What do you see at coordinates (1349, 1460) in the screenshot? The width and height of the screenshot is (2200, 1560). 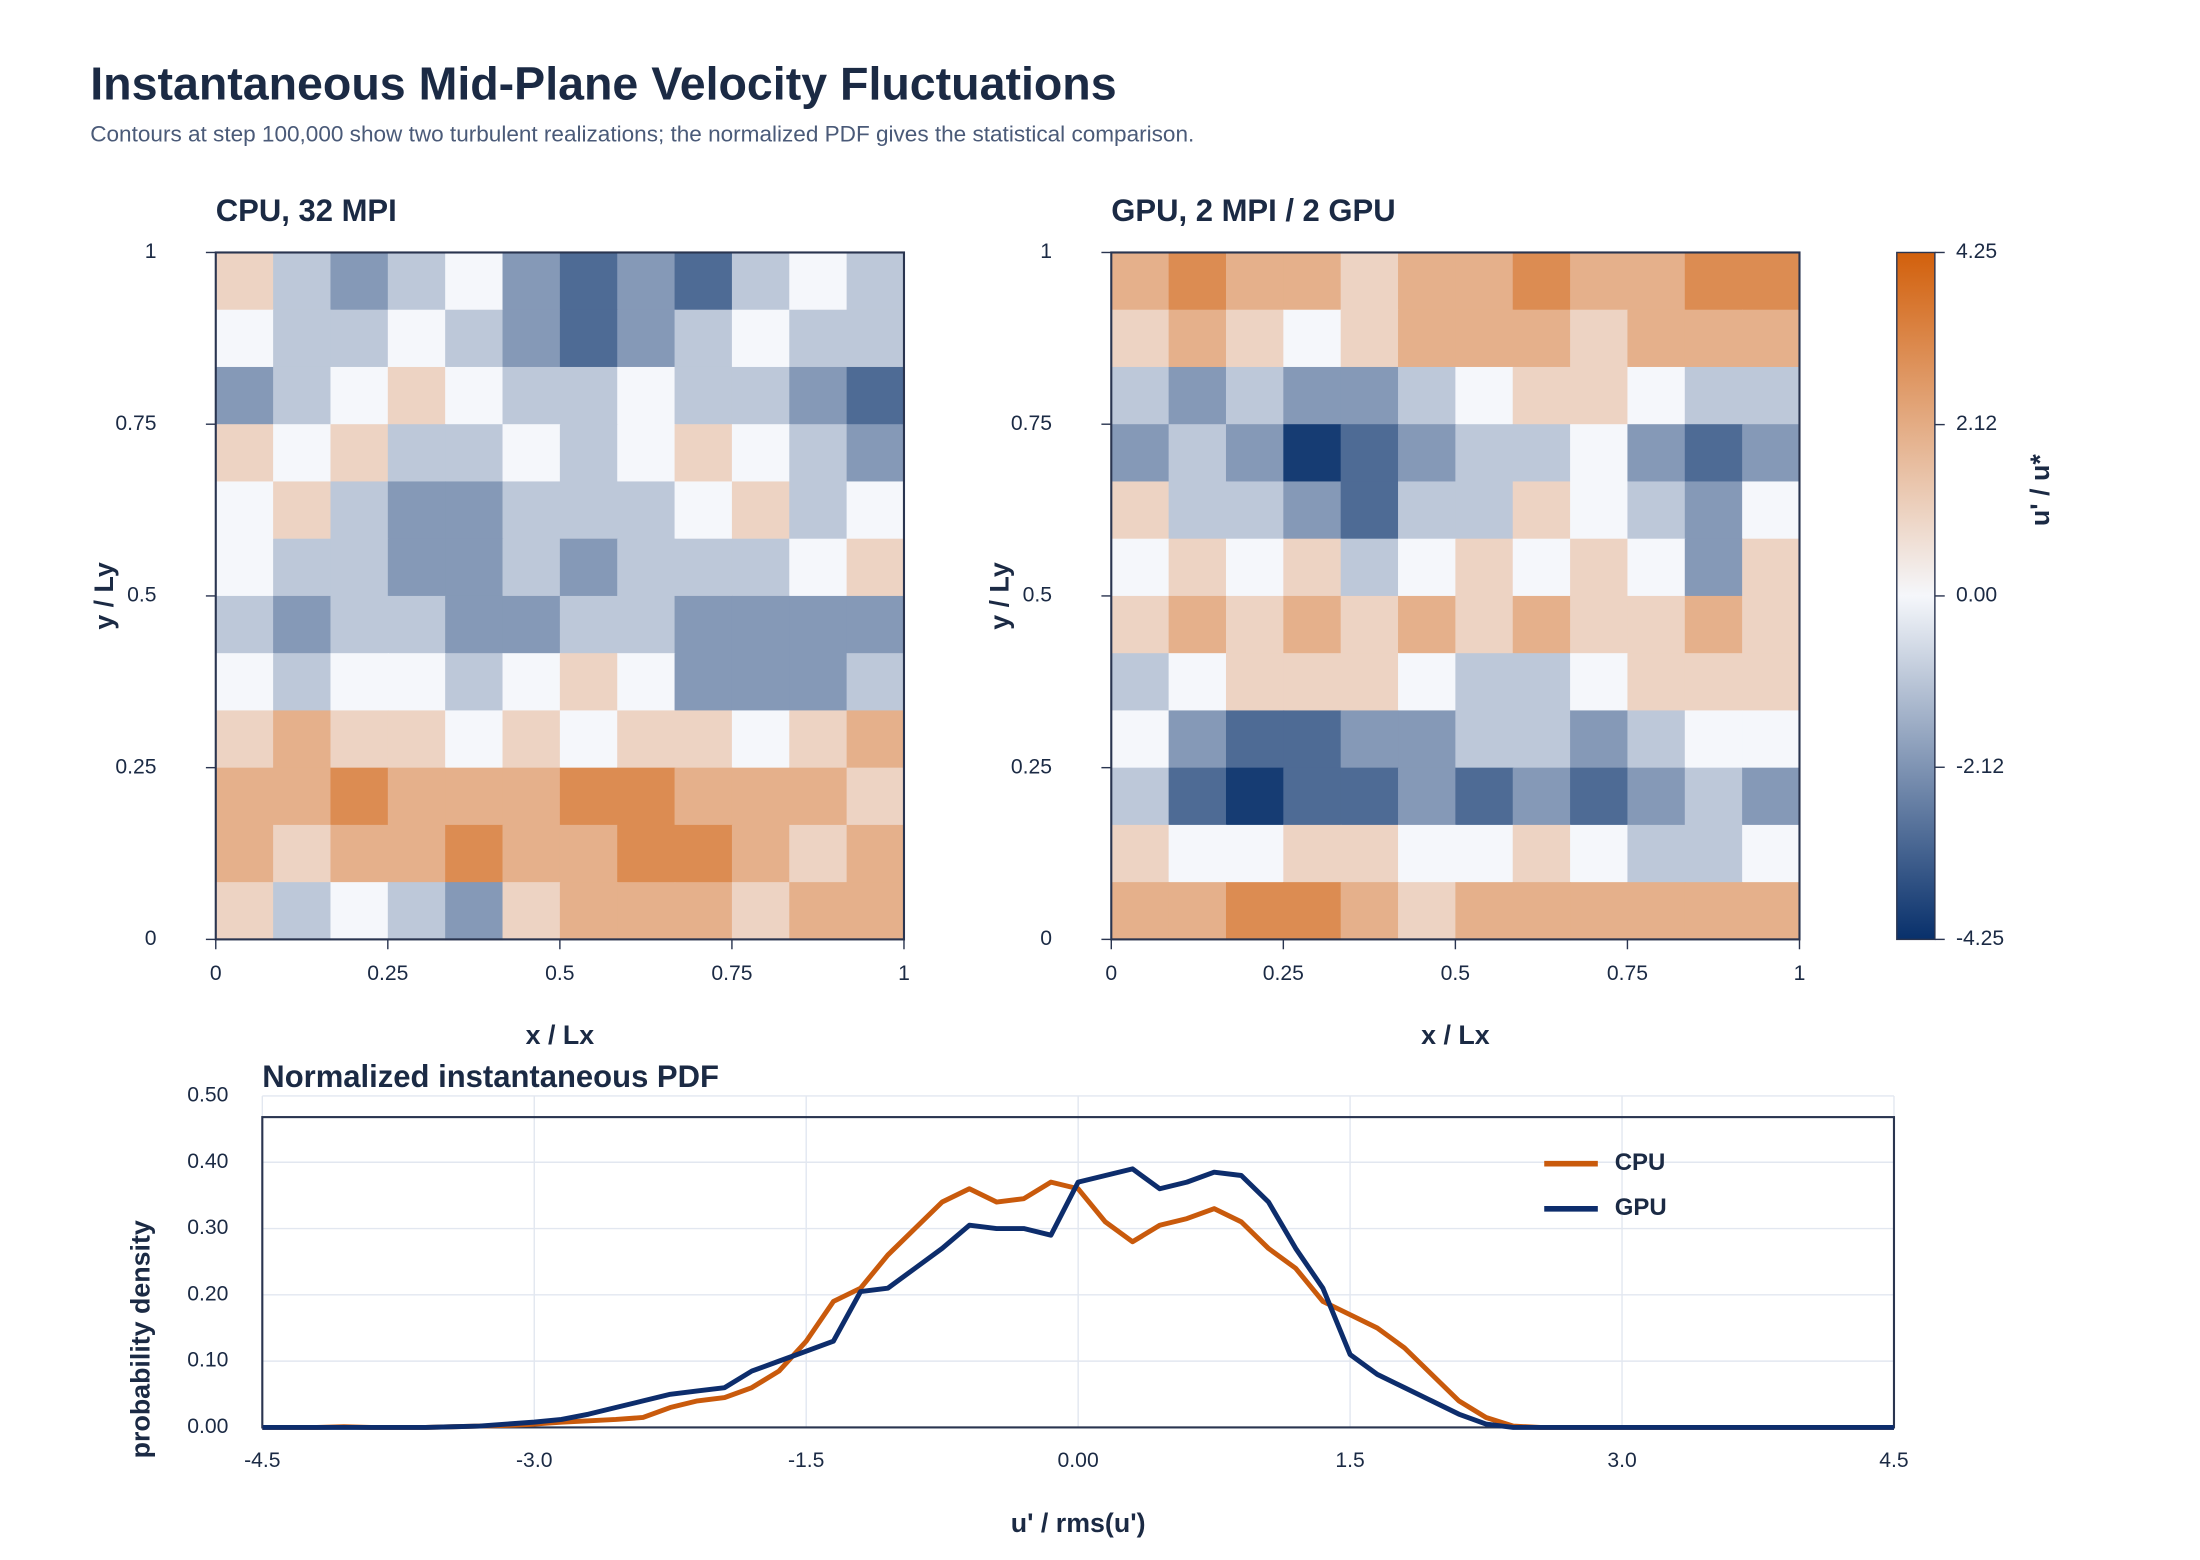 I see `x-tick-label: 1.5` at bounding box center [1349, 1460].